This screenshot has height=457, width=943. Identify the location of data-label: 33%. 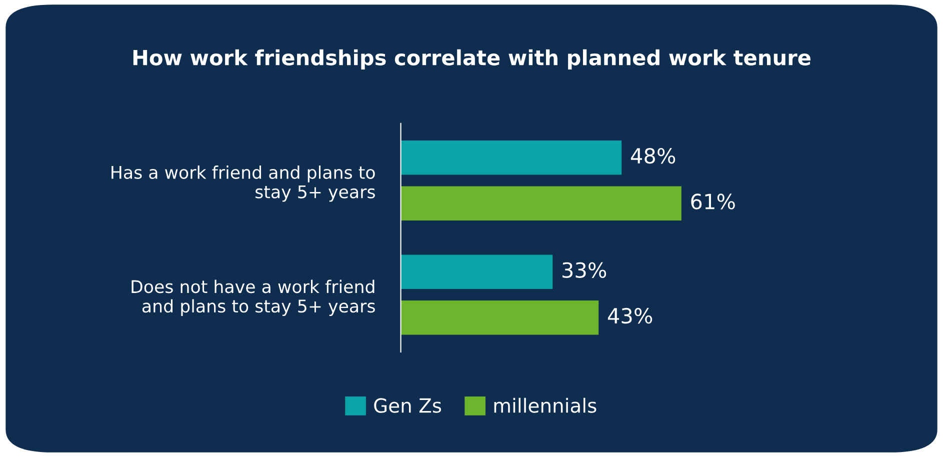
(584, 270).